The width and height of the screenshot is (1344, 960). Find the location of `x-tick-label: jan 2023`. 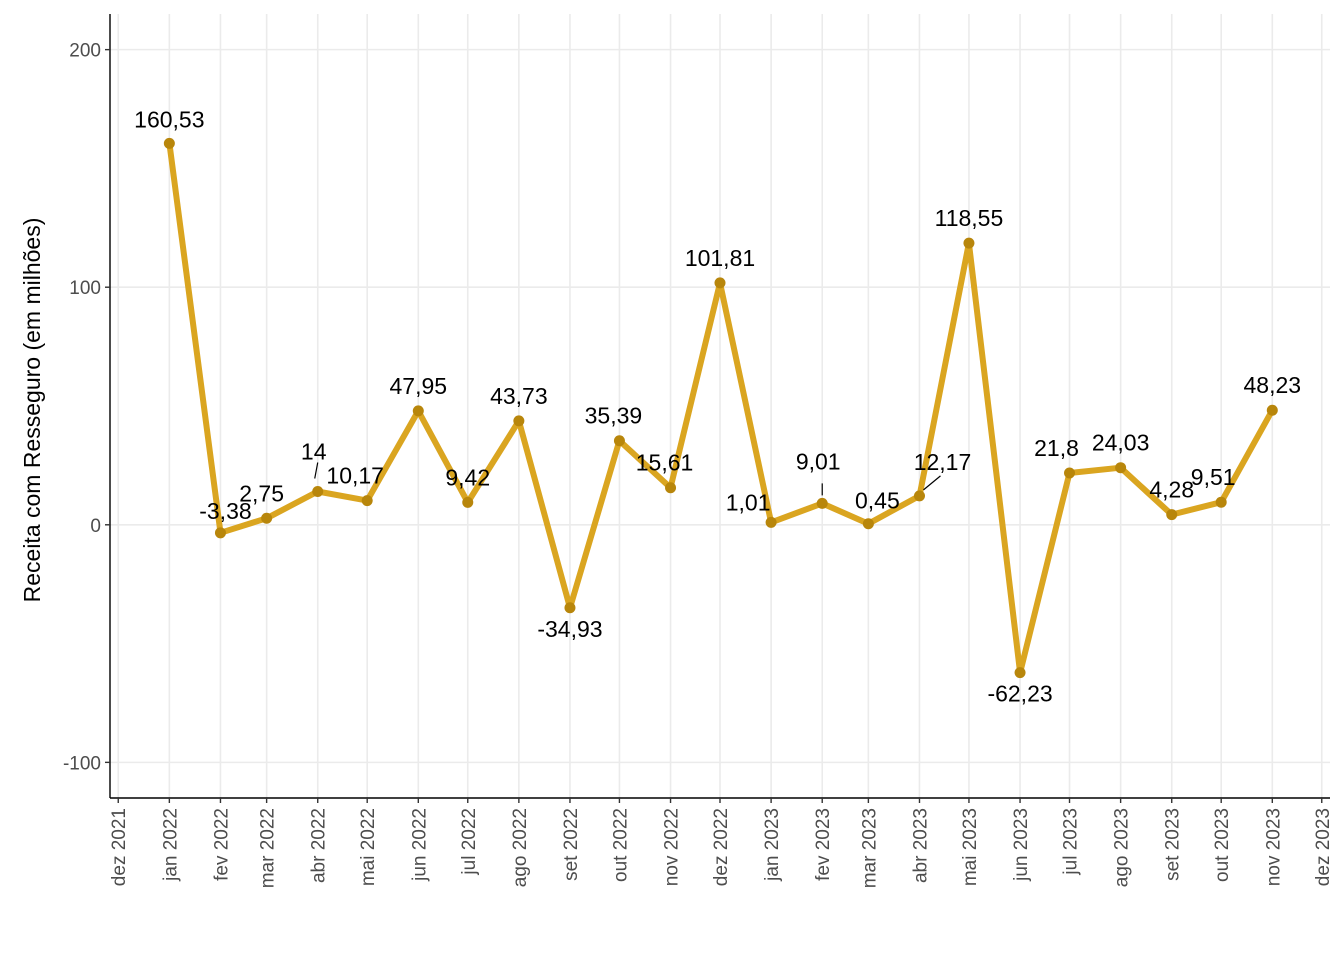

x-tick-label: jan 2023 is located at coordinates (772, 845).